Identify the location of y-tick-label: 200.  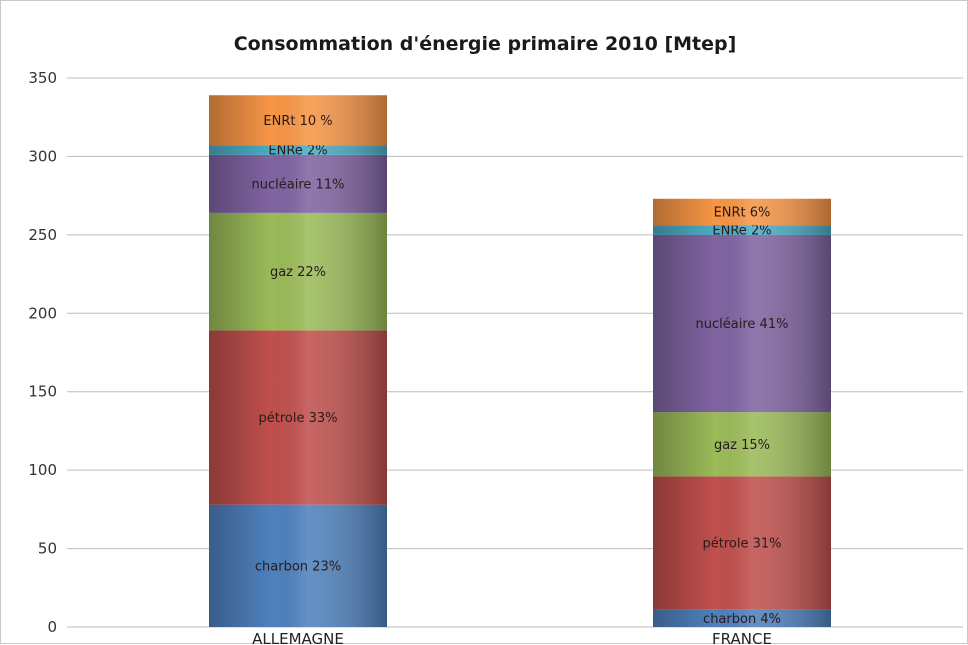
(42, 313).